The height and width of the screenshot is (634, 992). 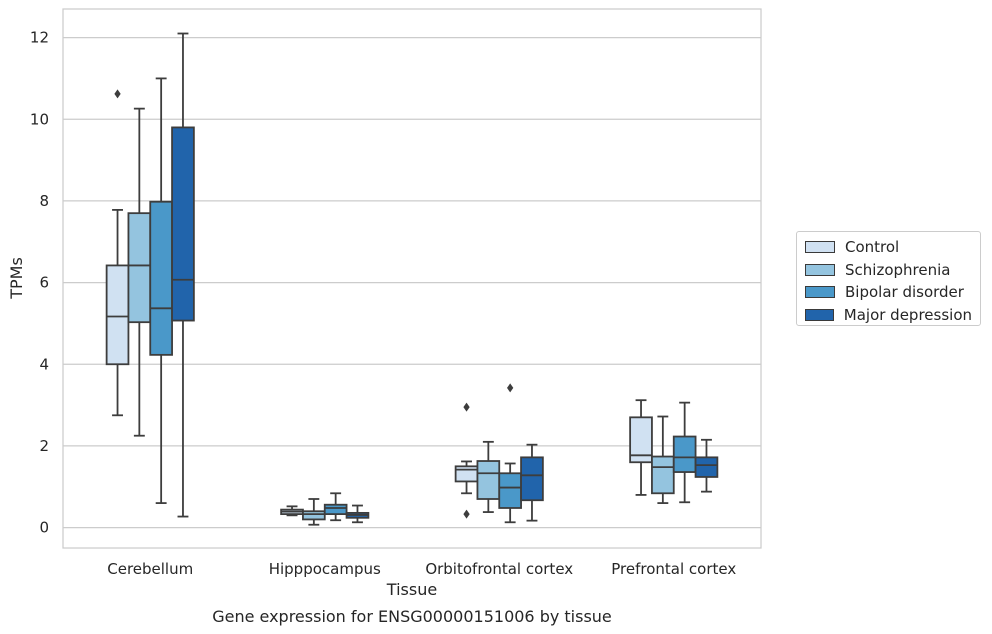 I want to click on x-tick-label-hipppocampus: Hipppocampus, so click(x=325, y=569).